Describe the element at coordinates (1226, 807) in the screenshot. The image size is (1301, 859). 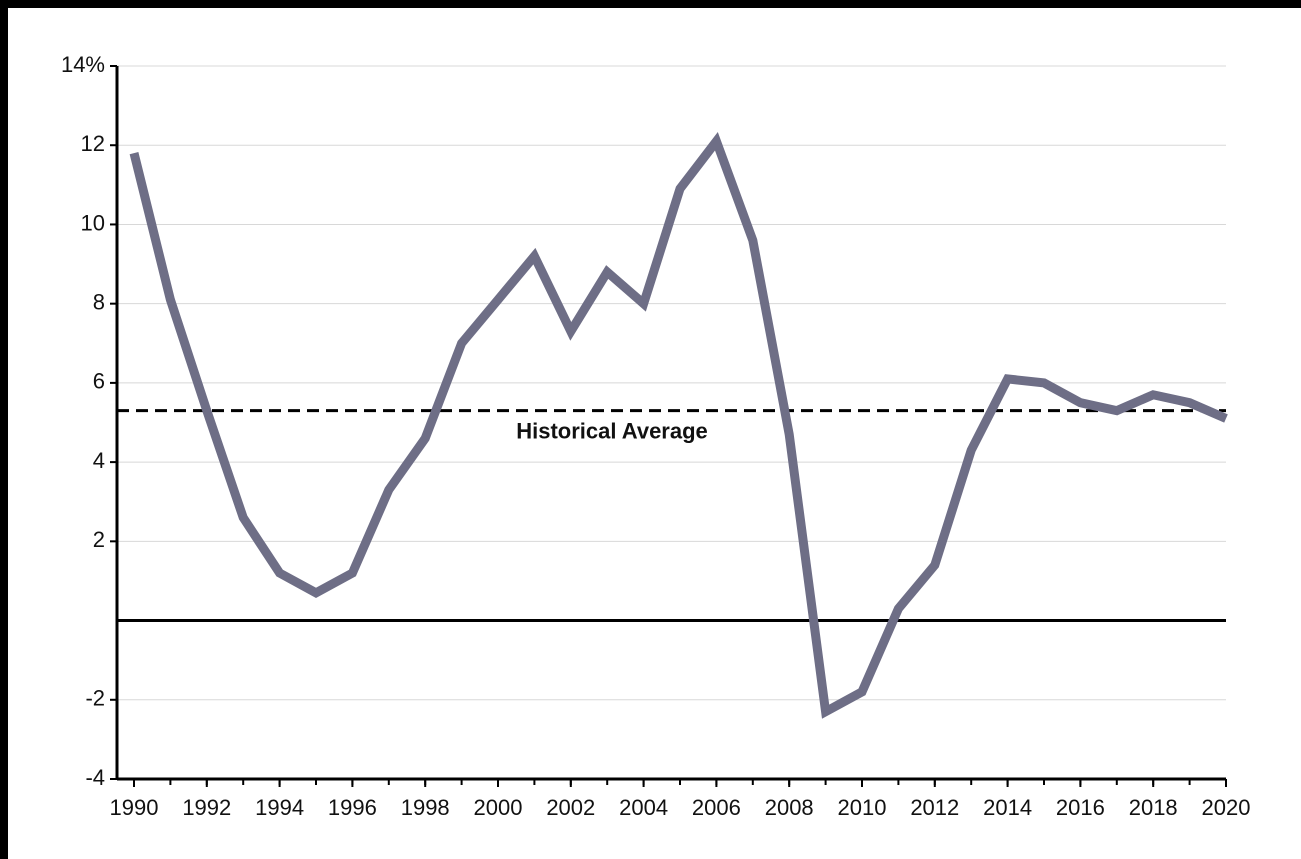
I see `x-tick-label: 2020` at that location.